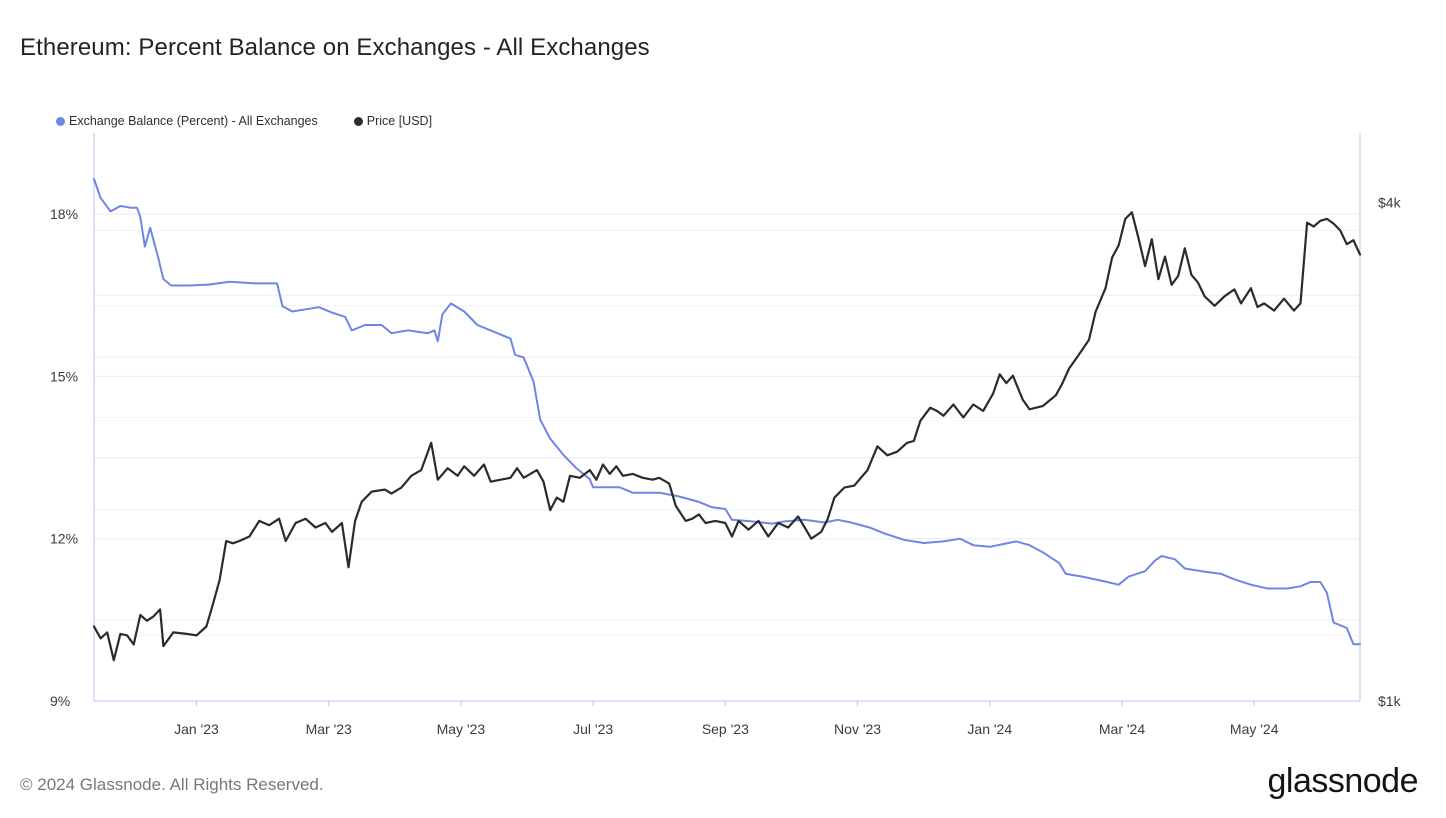  What do you see at coordinates (196, 729) in the screenshot?
I see `x-tick-label: Jan '23` at bounding box center [196, 729].